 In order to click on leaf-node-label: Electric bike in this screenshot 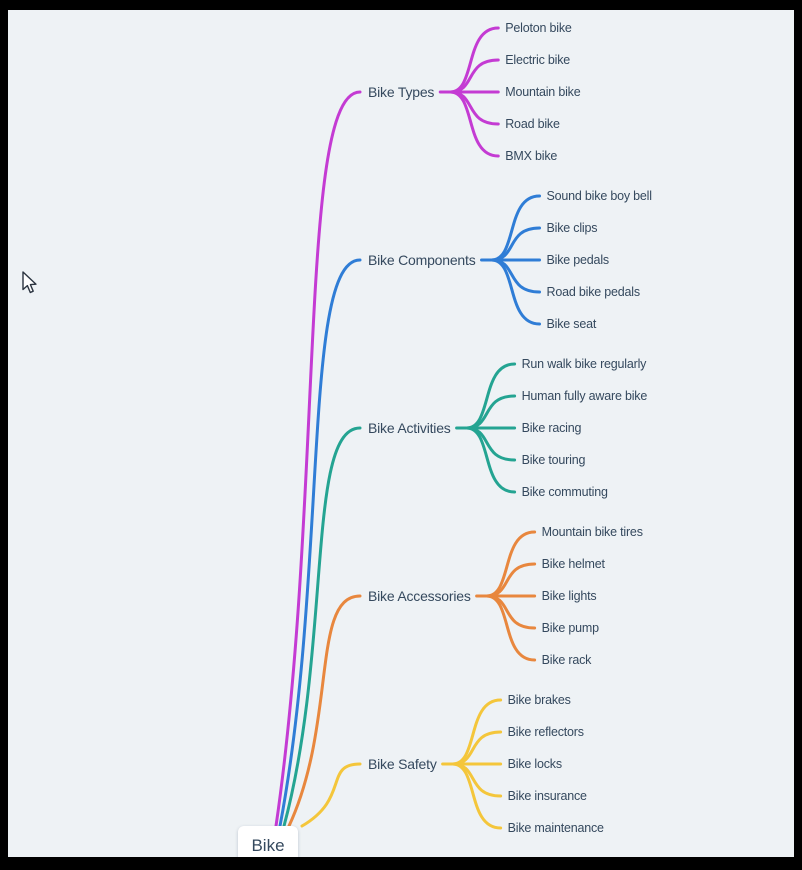, I will do `click(537, 60)`.